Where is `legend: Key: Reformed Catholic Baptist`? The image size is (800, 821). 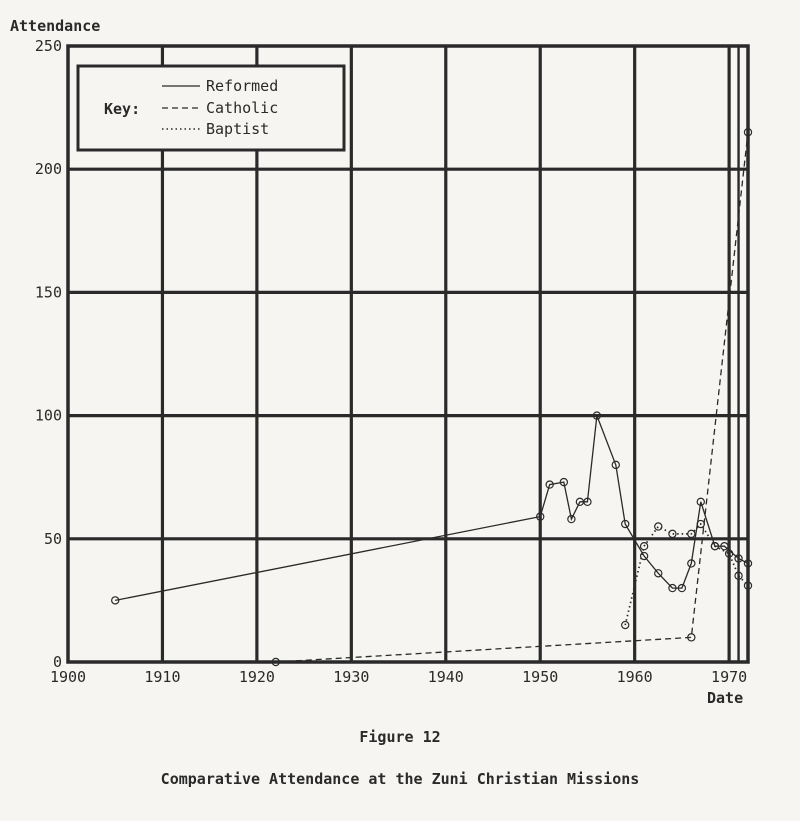
legend: Key: Reformed Catholic Baptist is located at coordinates (211, 108).